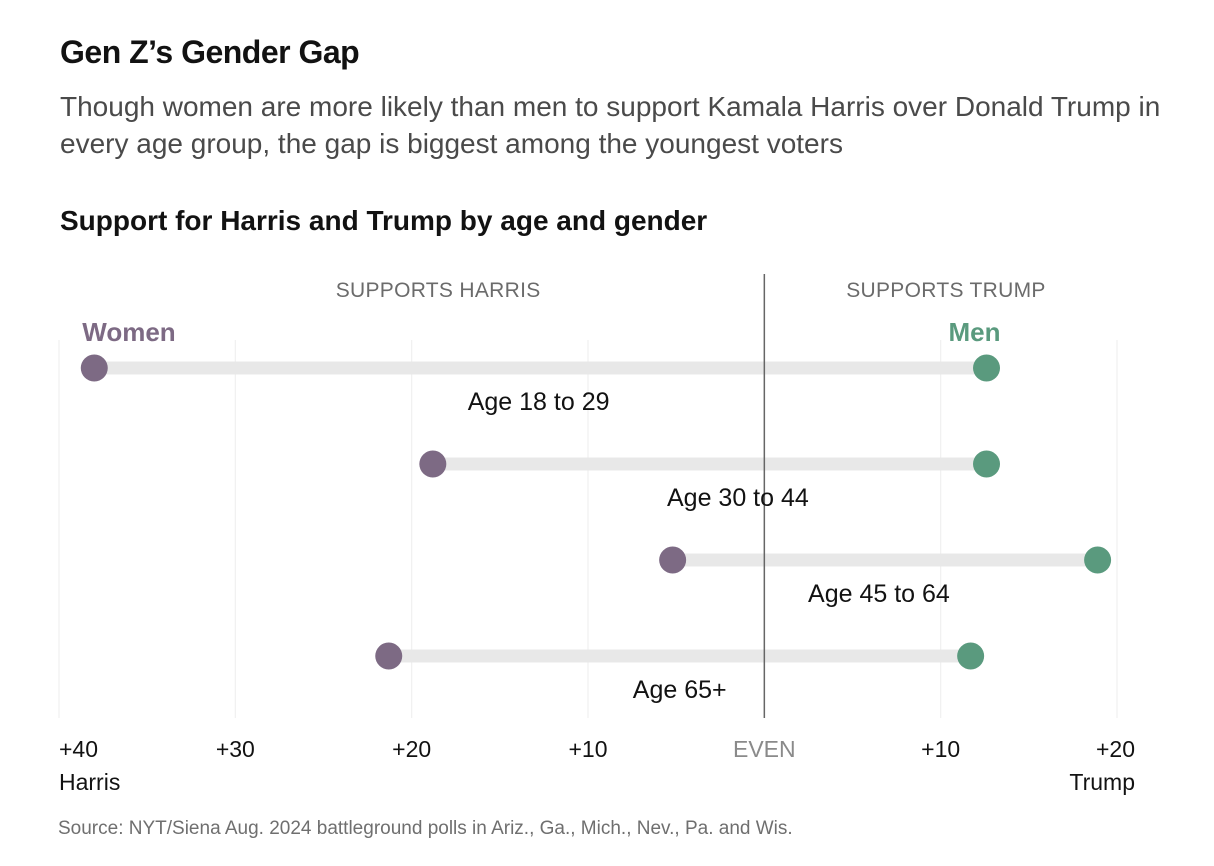  What do you see at coordinates (1102, 782) in the screenshot?
I see `x-tick-sublabel: Trump` at bounding box center [1102, 782].